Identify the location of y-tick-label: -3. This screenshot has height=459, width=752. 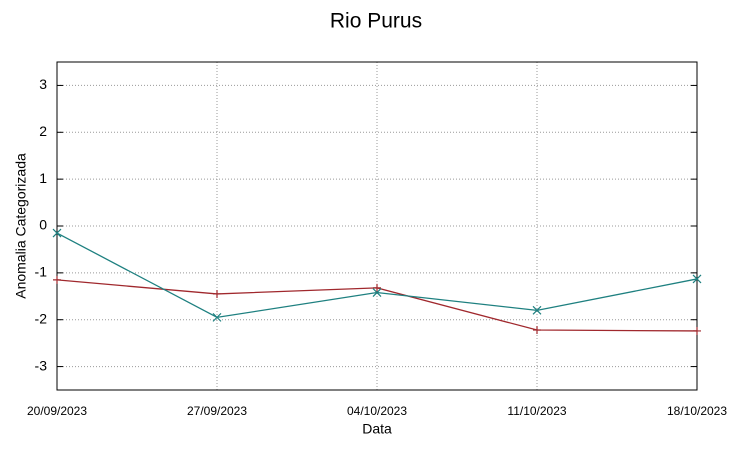
(41, 365).